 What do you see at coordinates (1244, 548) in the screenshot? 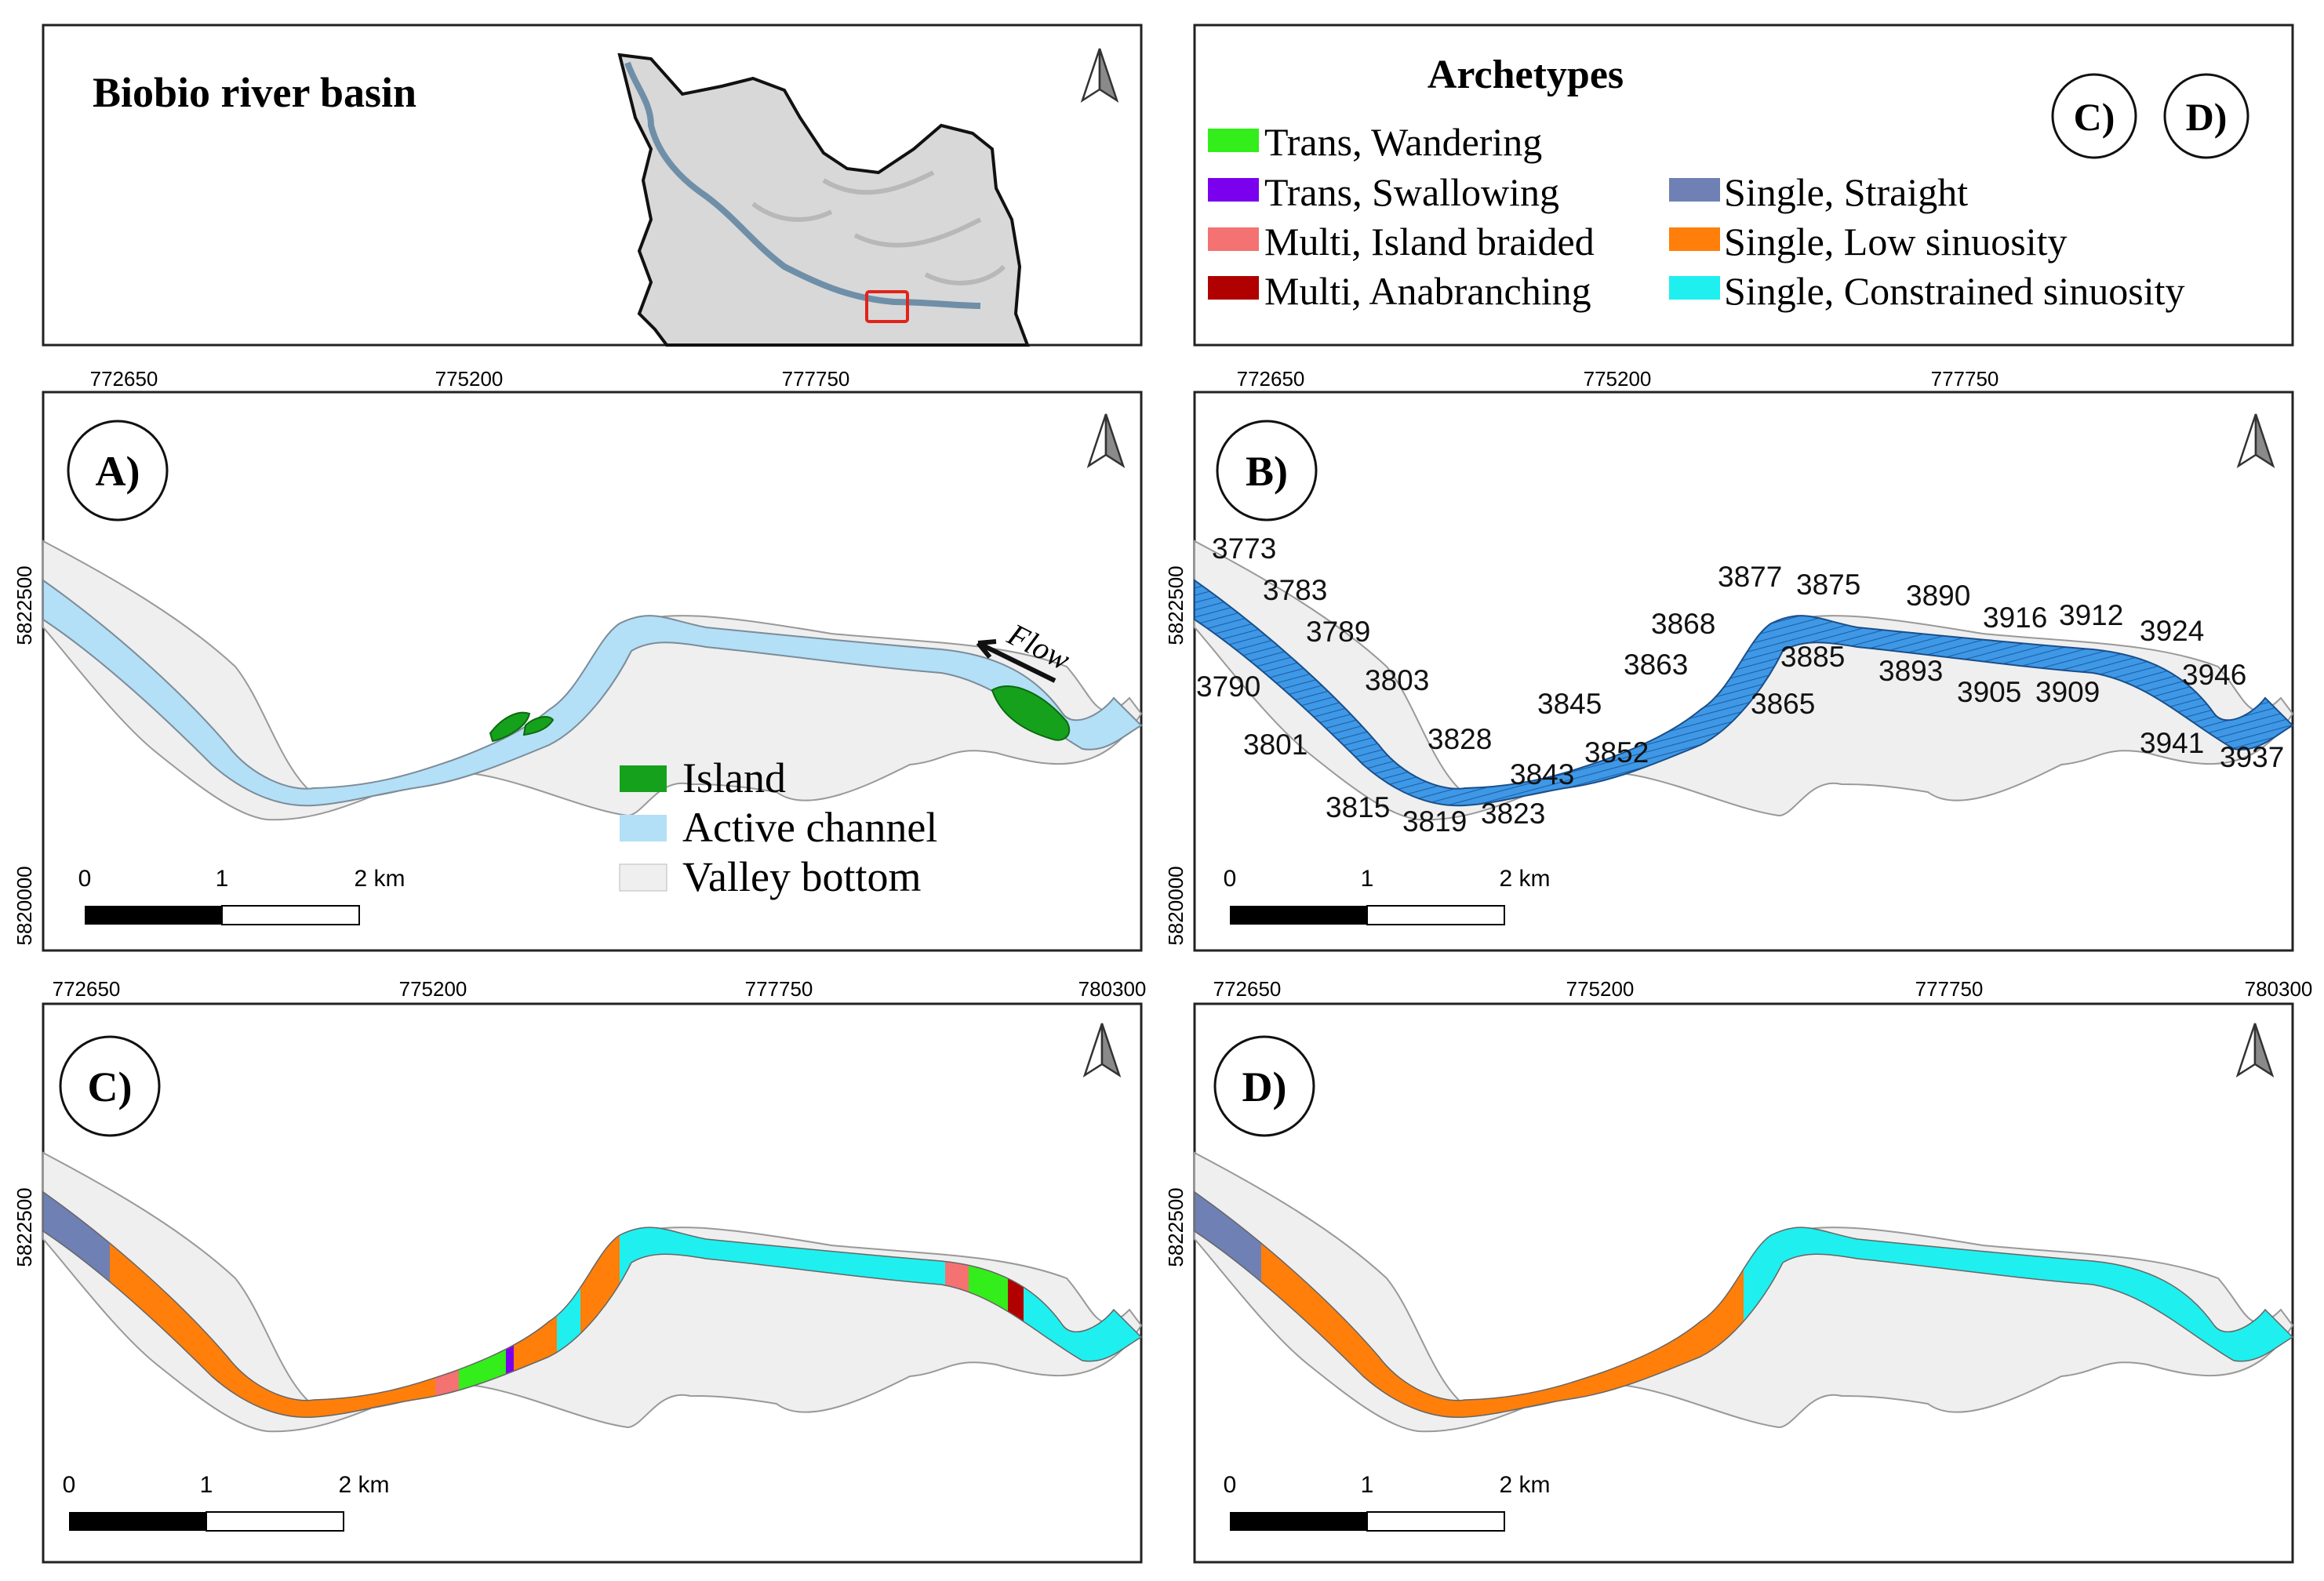
I see `segment-label-3773: 3773` at bounding box center [1244, 548].